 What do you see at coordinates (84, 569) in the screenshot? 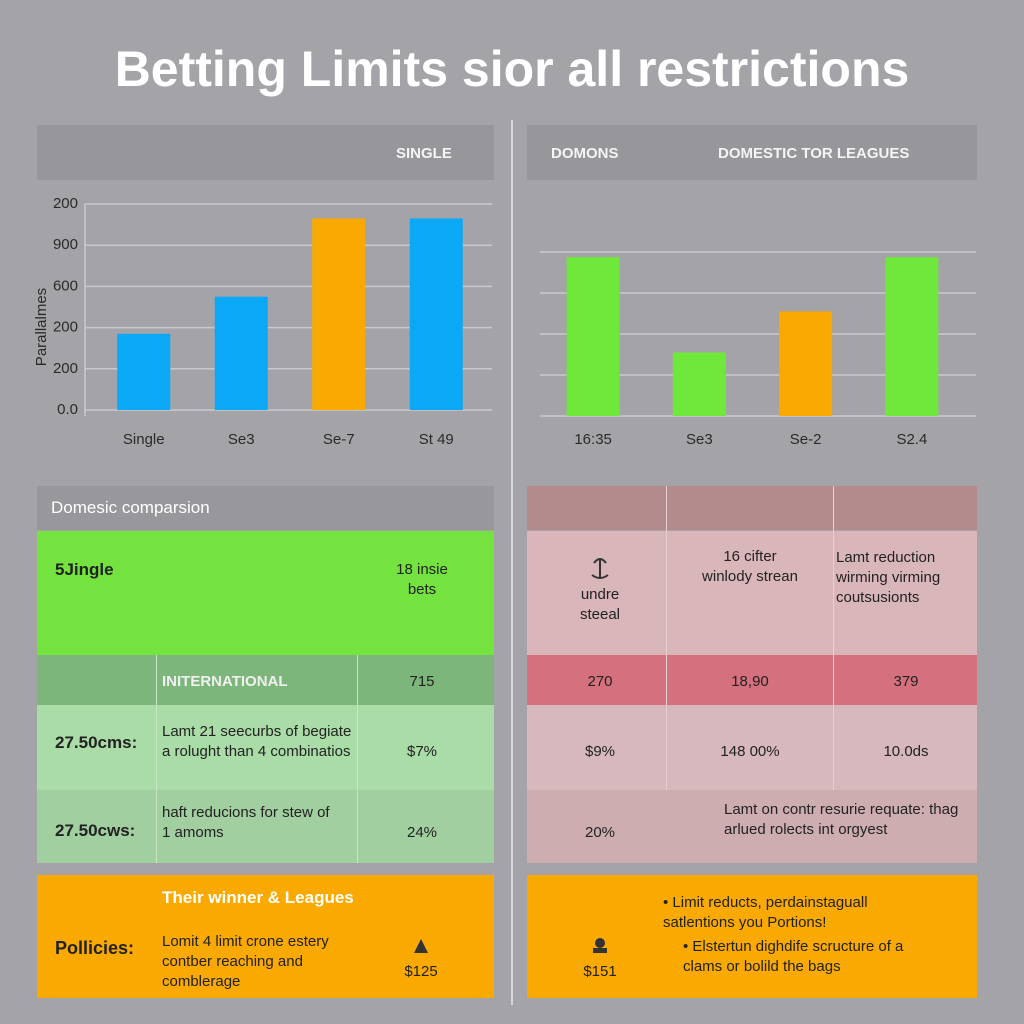
I see `cell: 5Jingle` at bounding box center [84, 569].